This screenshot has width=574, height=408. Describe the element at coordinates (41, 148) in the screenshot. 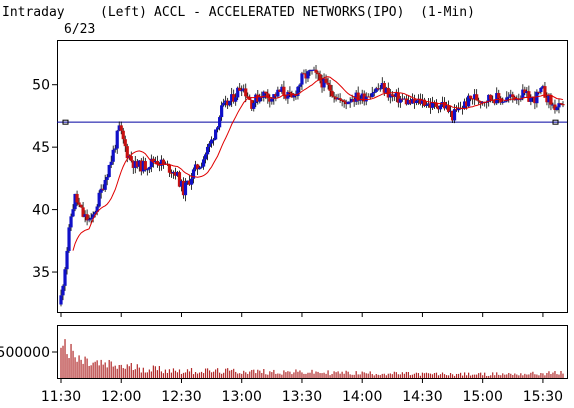

I see `price-tick-label: 45` at that location.